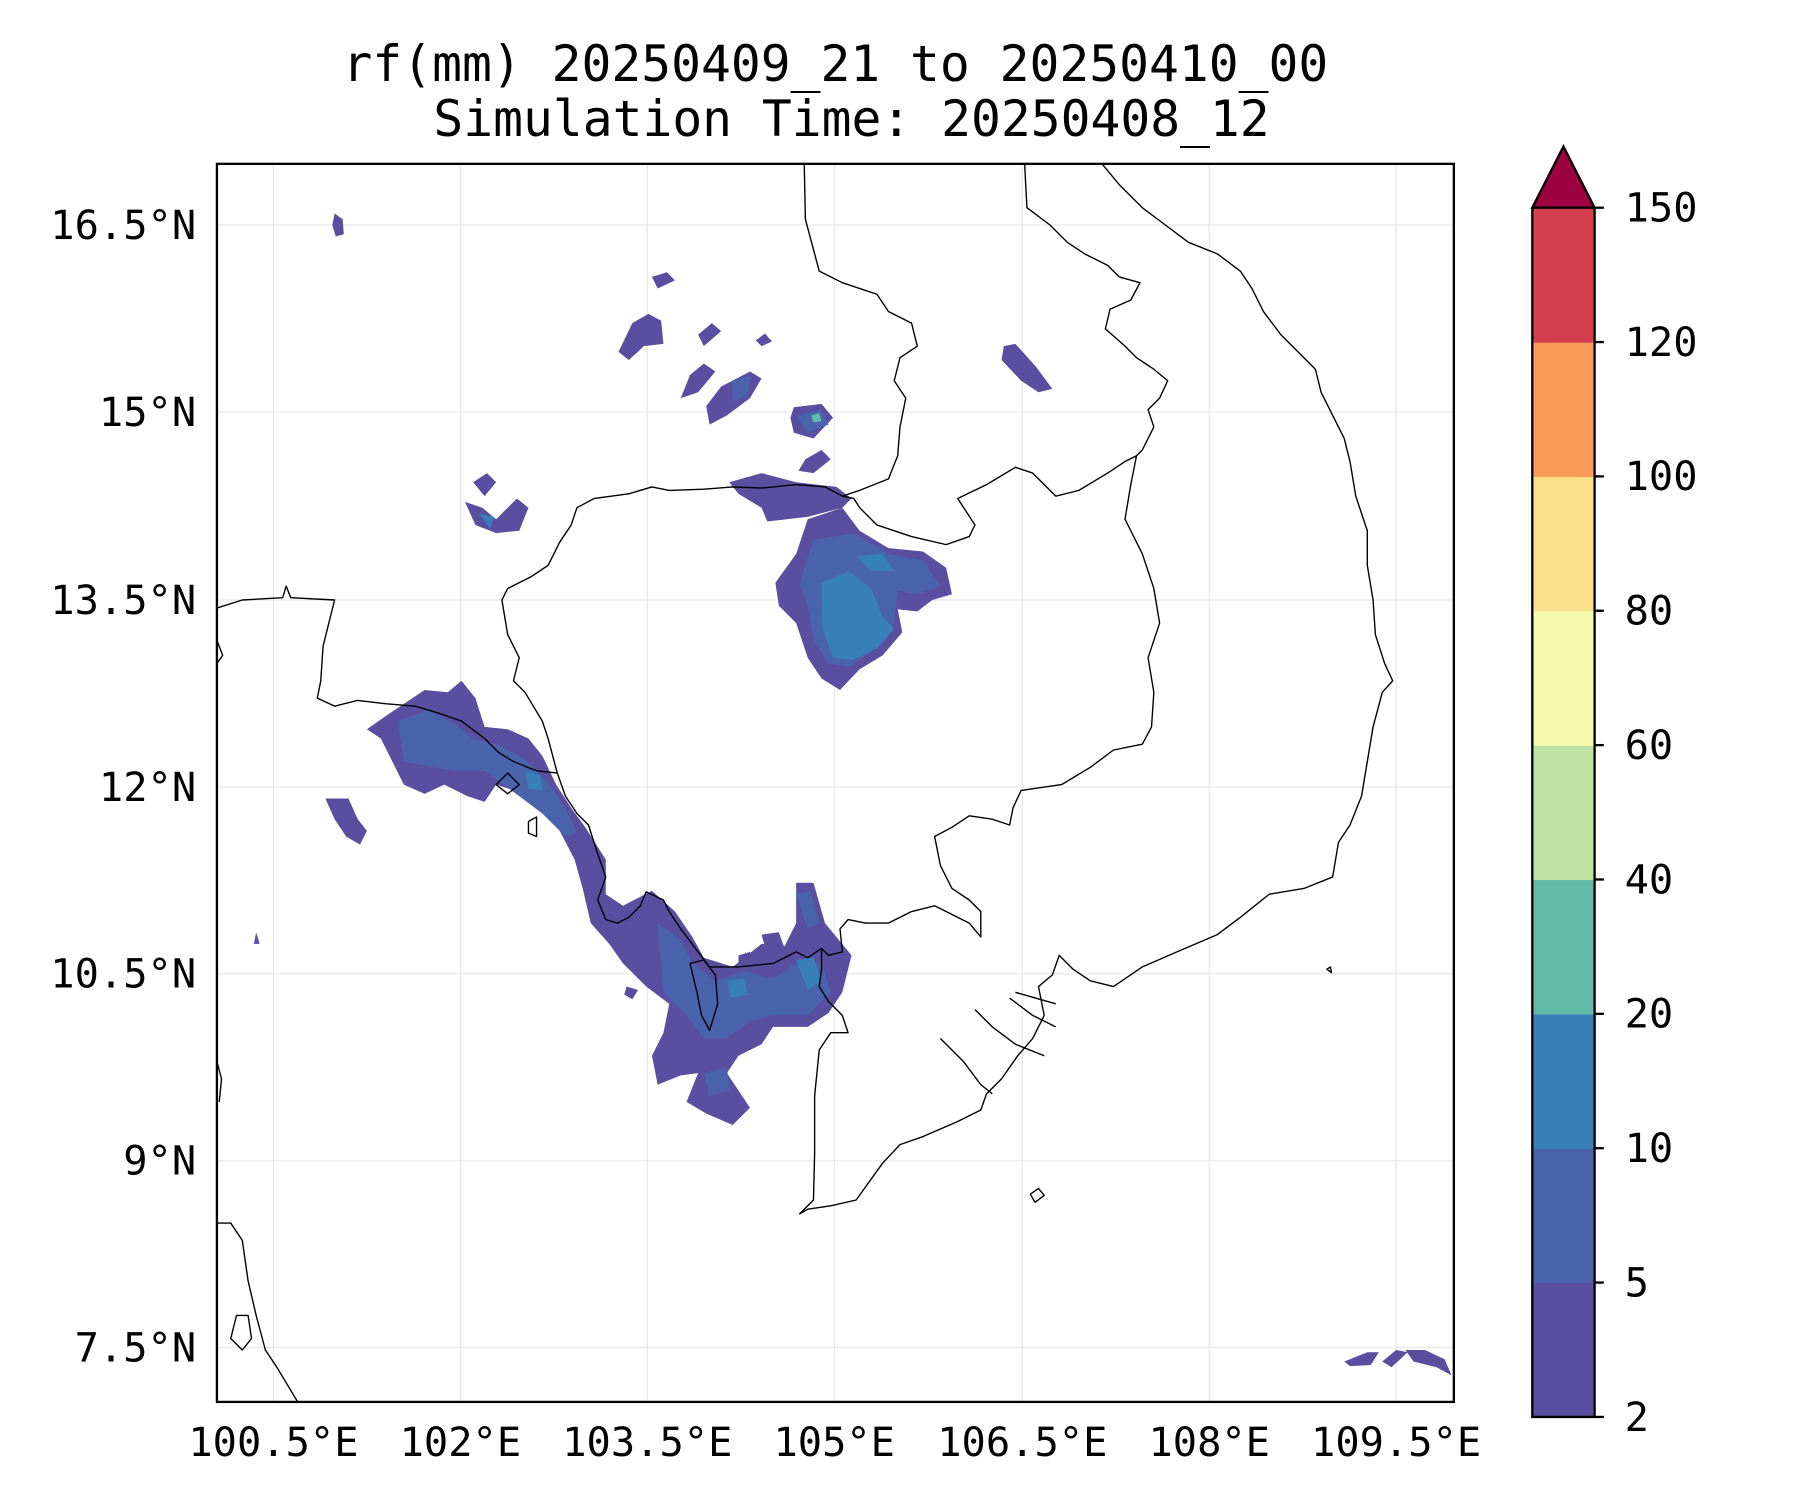 The image size is (1800, 1500). Describe the element at coordinates (1614, 792) in the screenshot. I see `colorbar: 2 5 10 20 40 60 80 100 120 150` at that location.